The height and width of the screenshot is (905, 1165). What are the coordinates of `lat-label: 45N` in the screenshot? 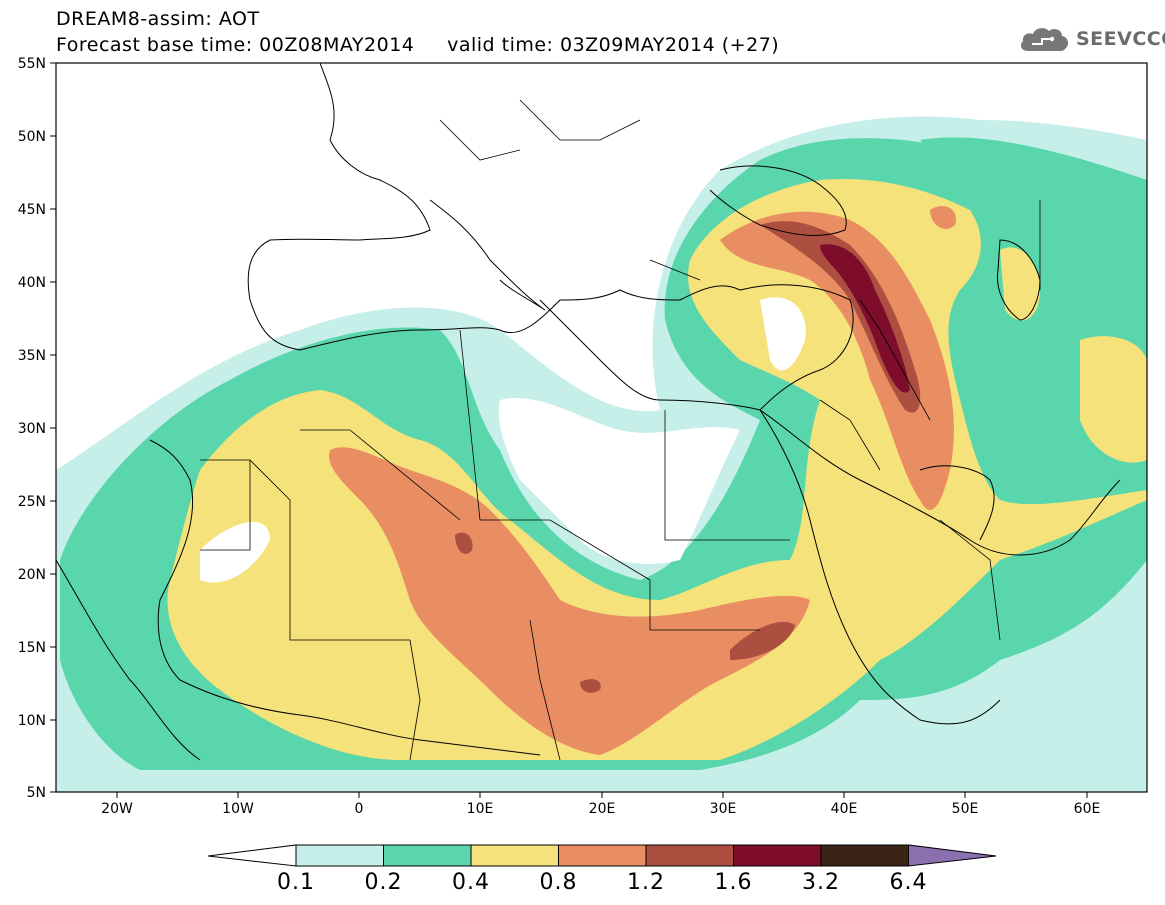 It's located at (32, 210).